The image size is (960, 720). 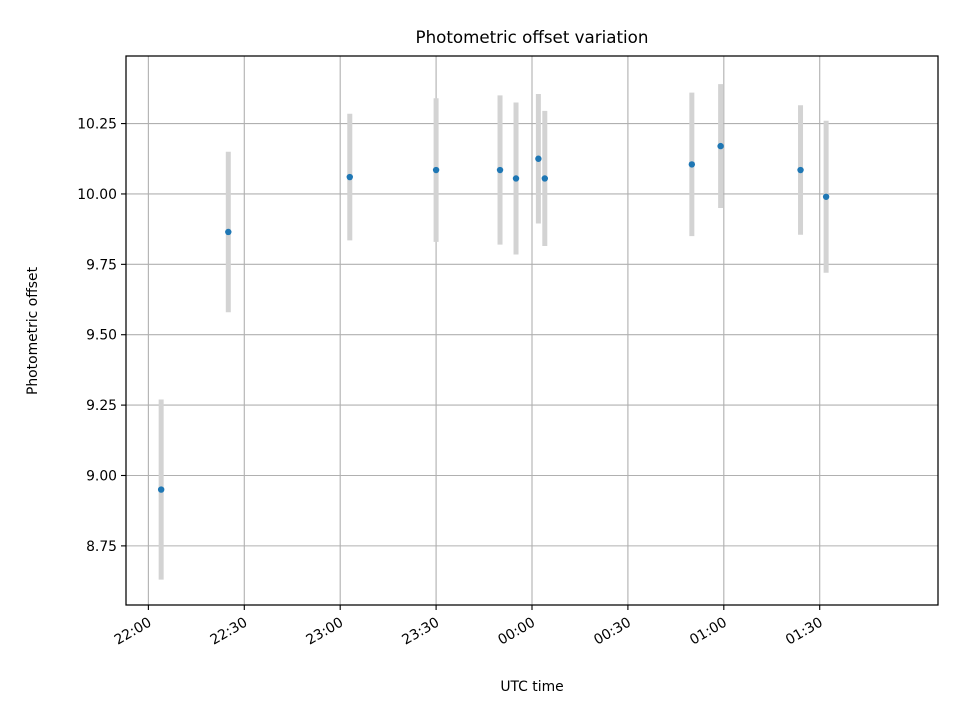 I want to click on y-axis-ticks: 8.75 9.00 9.25 9.50 9.75 10.00 10.25, so click(x=101, y=336).